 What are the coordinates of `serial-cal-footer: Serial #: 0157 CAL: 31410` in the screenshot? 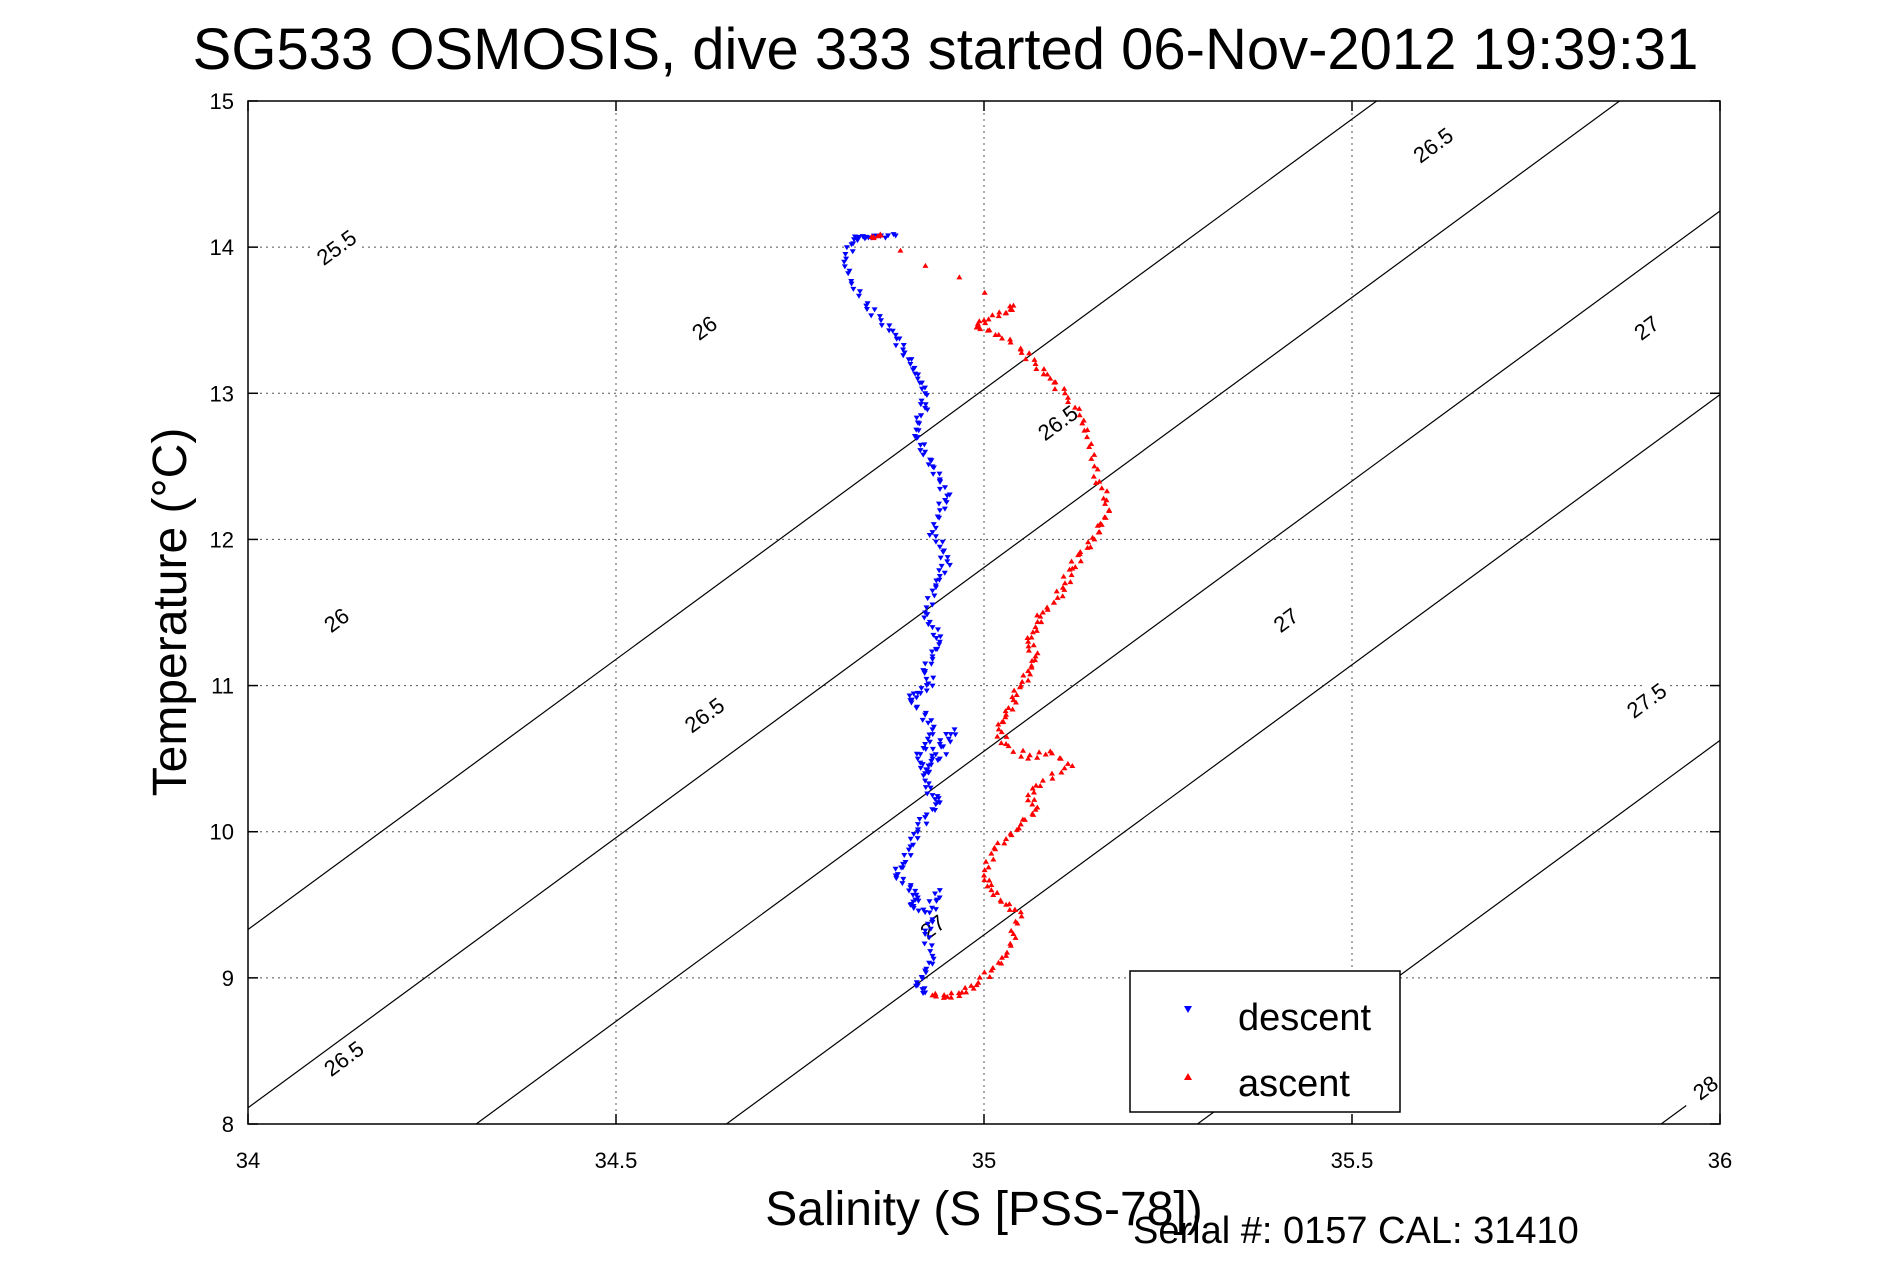 It's located at (1356, 1231).